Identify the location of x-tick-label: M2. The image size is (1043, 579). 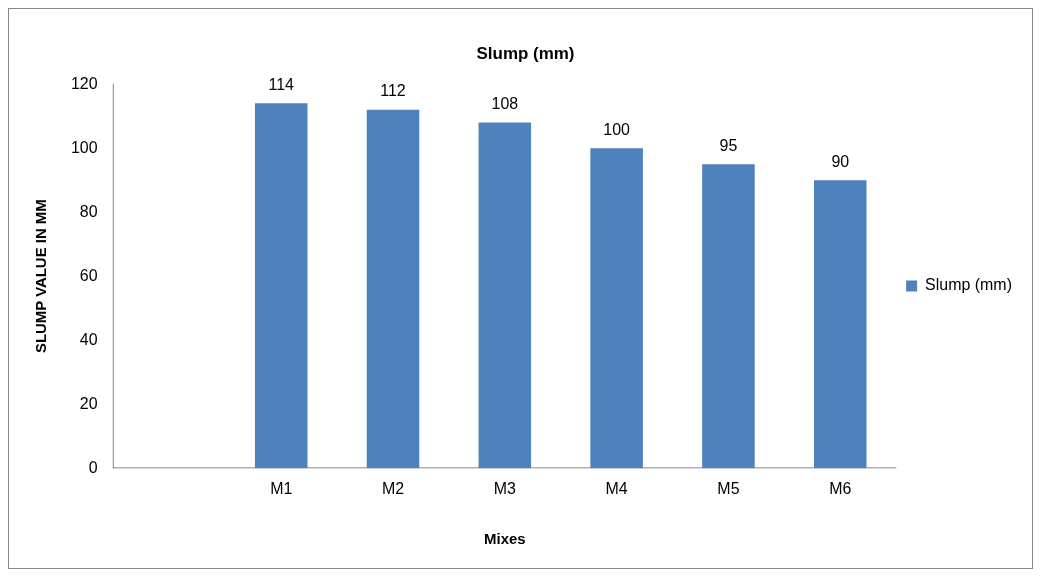
(393, 489).